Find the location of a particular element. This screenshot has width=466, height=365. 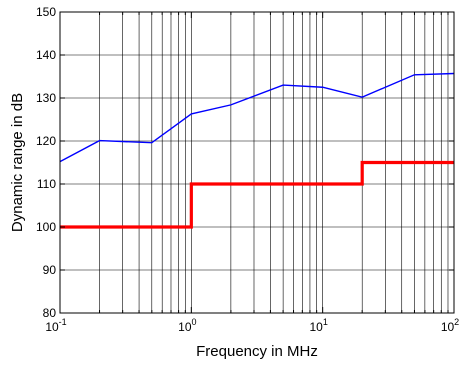

y-tick-label: 100 is located at coordinates (46, 227).